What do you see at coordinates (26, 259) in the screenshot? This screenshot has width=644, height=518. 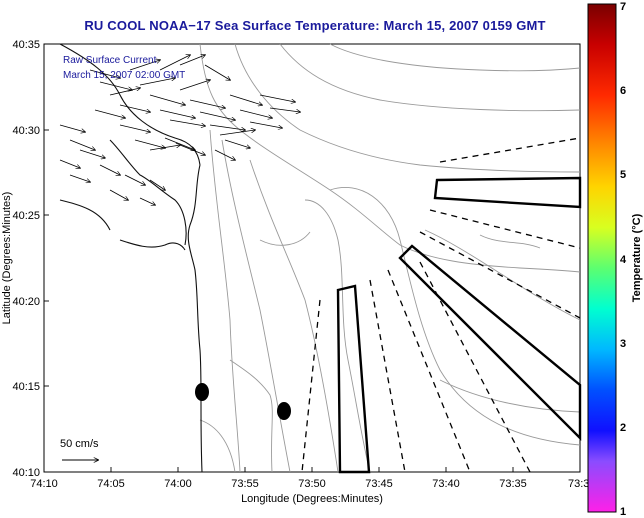 I see `y-tick-labels: 40:35 40:30 40:25 40:20 40:15 40:10` at bounding box center [26, 259].